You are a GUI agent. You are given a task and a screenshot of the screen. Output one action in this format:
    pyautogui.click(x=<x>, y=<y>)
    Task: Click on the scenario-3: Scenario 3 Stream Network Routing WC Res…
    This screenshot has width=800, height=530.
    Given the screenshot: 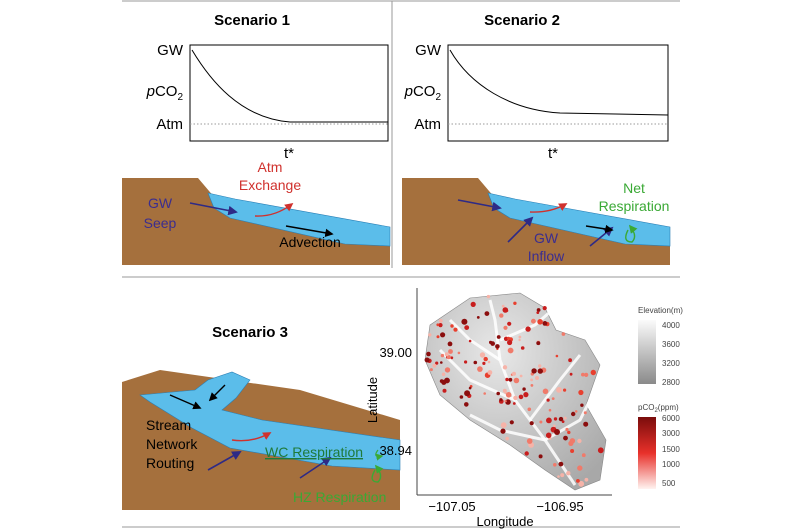 What is the action you would take?
    pyautogui.click(x=261, y=417)
    